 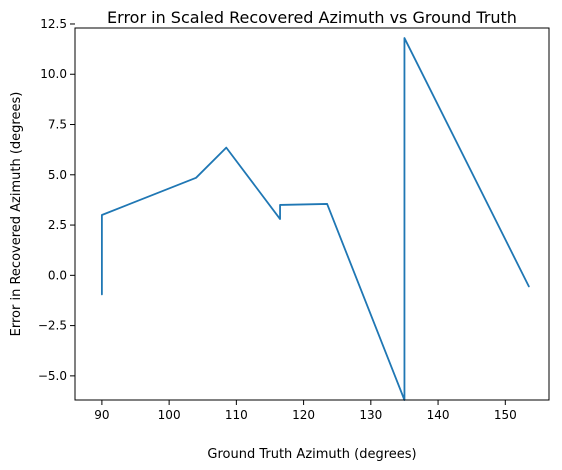 I want to click on x-axis-label: Ground Truth Azimuth (degrees), so click(x=311, y=454).